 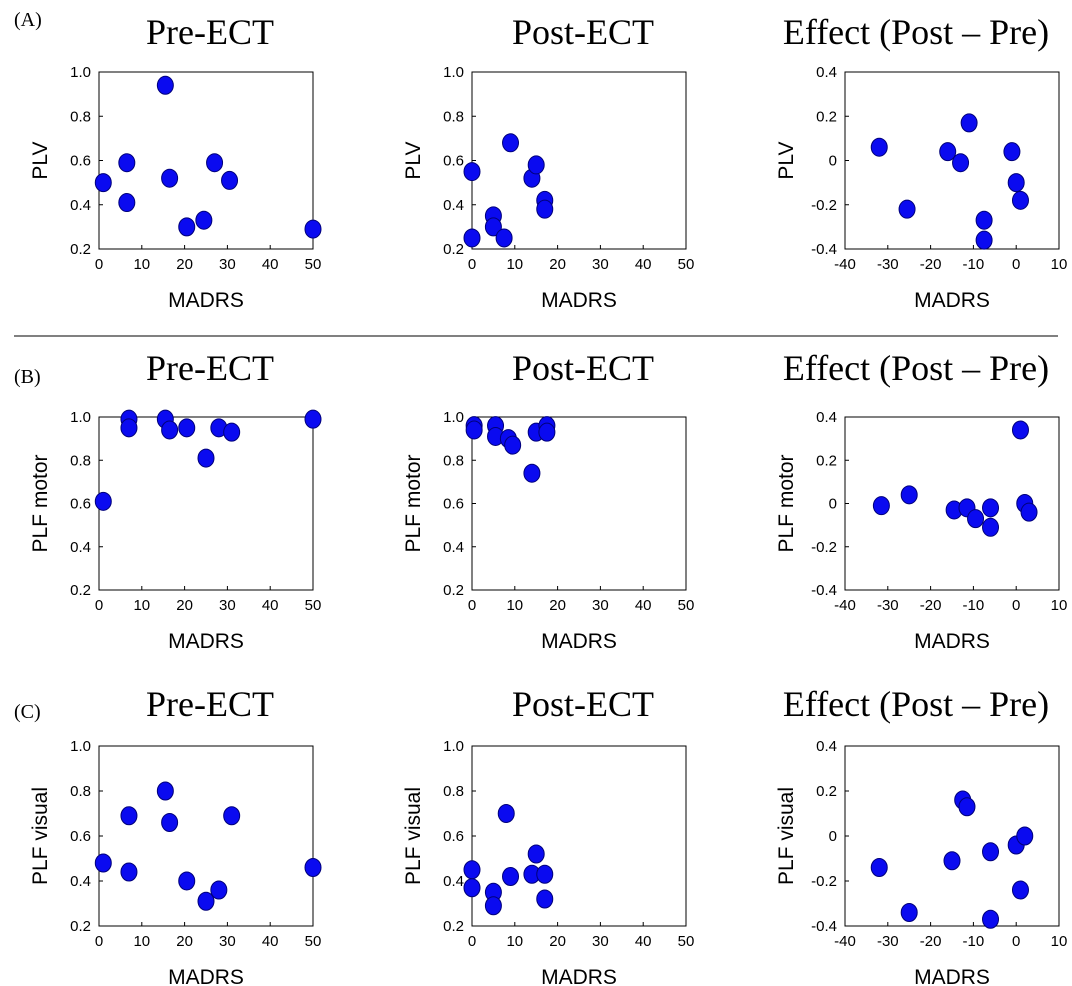 What do you see at coordinates (27, 377) in the screenshot?
I see `panel-label-b: (B)` at bounding box center [27, 377].